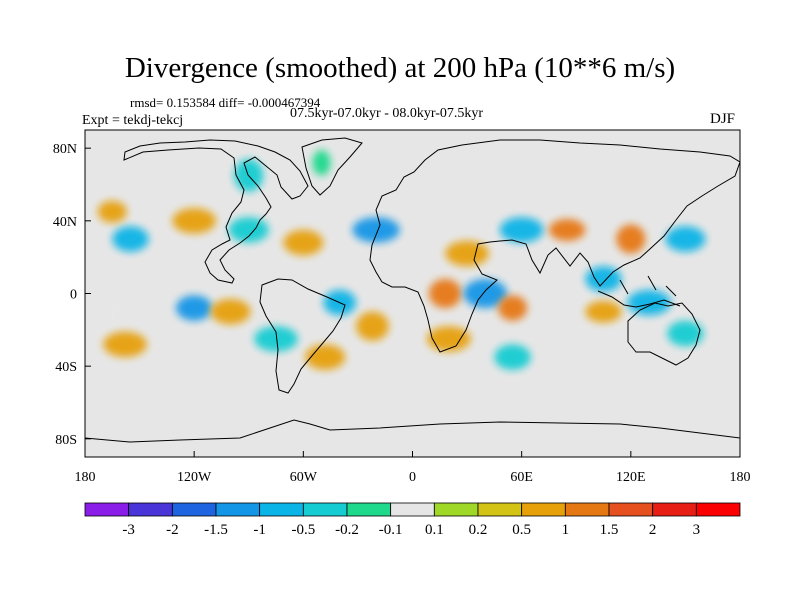  What do you see at coordinates (609, 530) in the screenshot?
I see `colorbar-label-11: 1.5` at bounding box center [609, 530].